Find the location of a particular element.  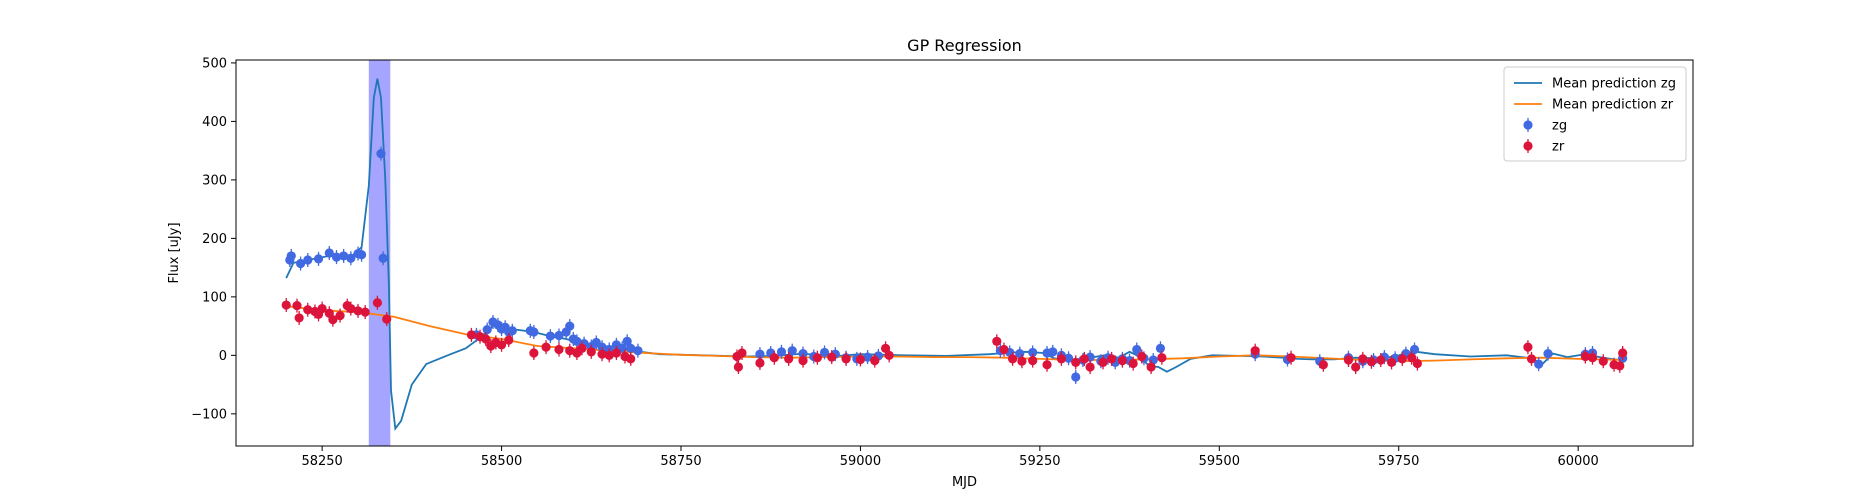

x-tick-label: 58250 is located at coordinates (321, 461).